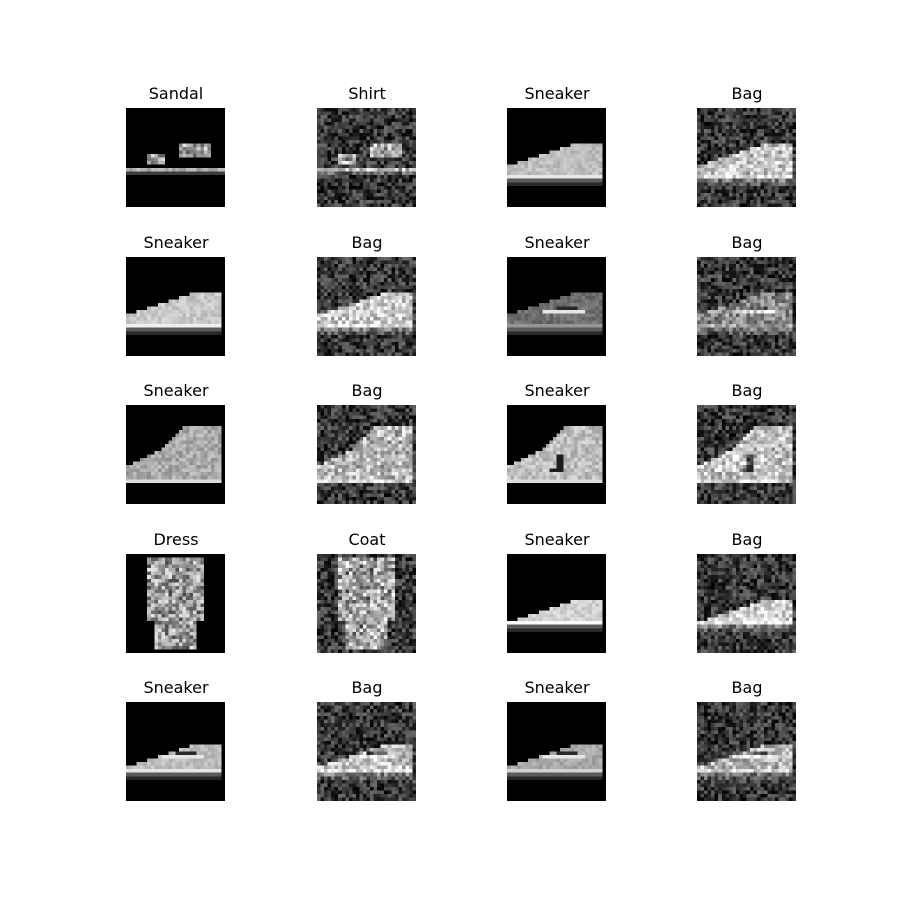  Describe the element at coordinates (176, 539) in the screenshot. I see `cell-title: Dress` at that location.